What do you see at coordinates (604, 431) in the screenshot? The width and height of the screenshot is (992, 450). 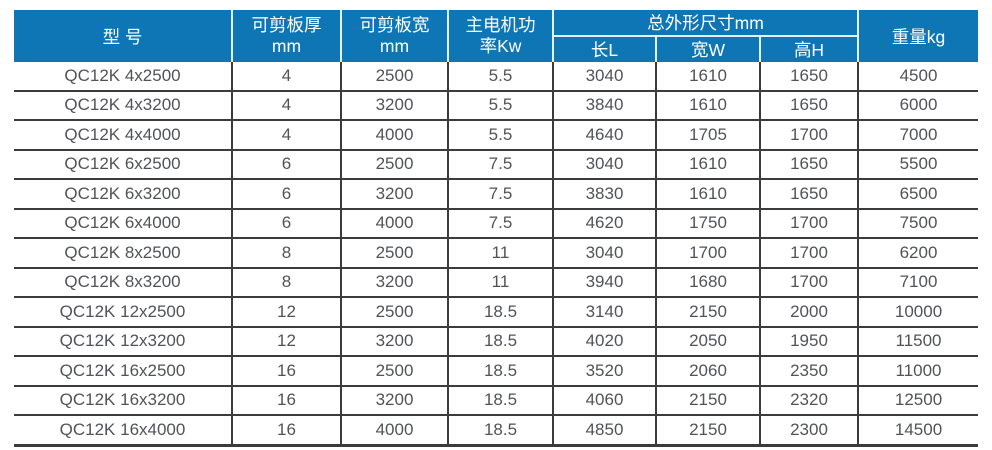 I see `cell-length: 4850` at bounding box center [604, 431].